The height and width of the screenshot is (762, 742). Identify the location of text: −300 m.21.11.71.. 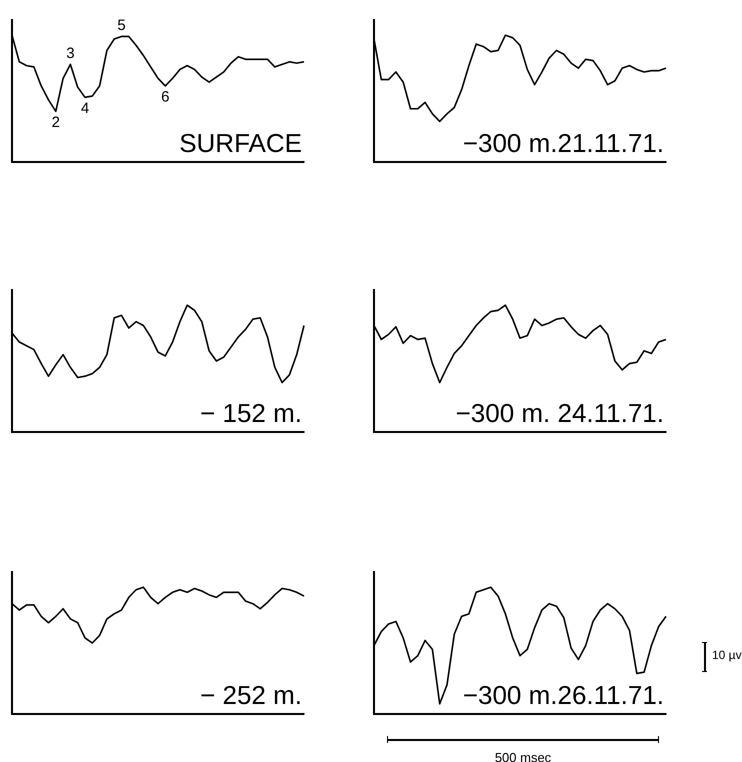
(563, 143).